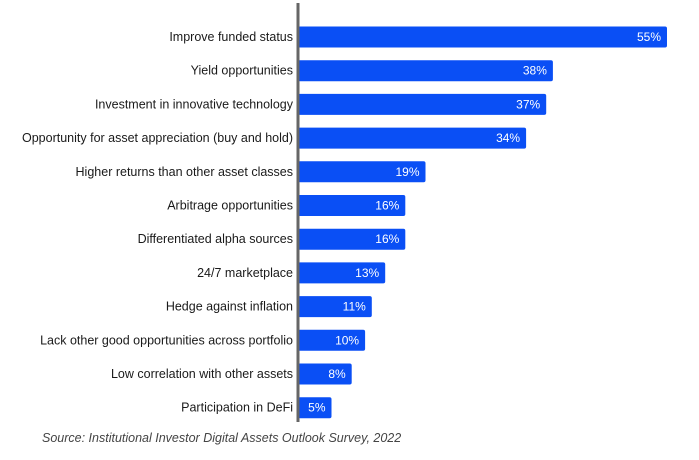  Describe the element at coordinates (229, 307) in the screenshot. I see `category-label: Hedge against inflation` at that location.